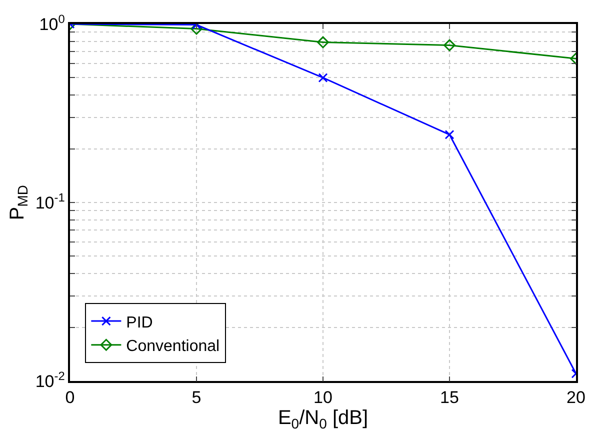  I want to click on y-tick-label: 10$^{0}$, so click(52, 23).